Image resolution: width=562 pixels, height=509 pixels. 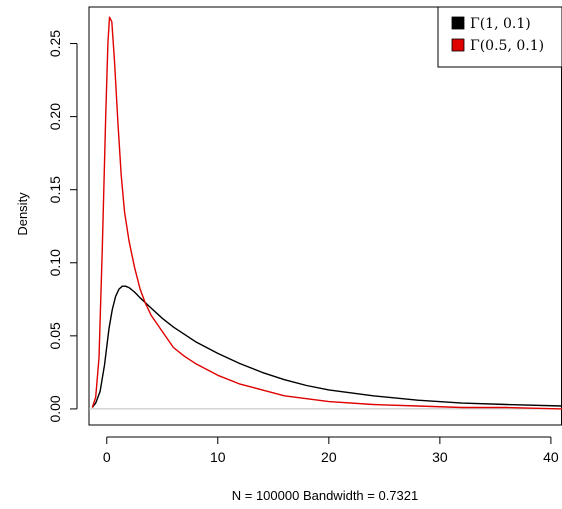 What do you see at coordinates (55, 262) in the screenshot?
I see `y-tick-label: 0.10` at bounding box center [55, 262].